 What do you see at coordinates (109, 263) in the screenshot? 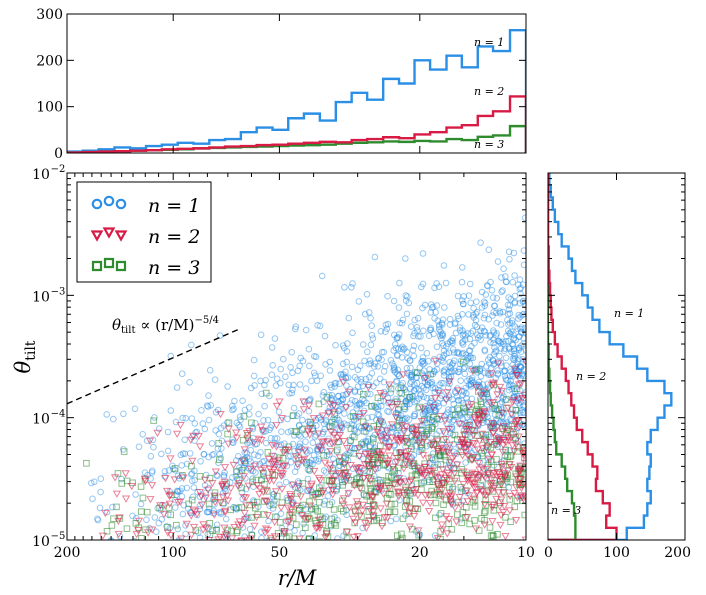
I see `legend-marker-n3` at bounding box center [109, 263].